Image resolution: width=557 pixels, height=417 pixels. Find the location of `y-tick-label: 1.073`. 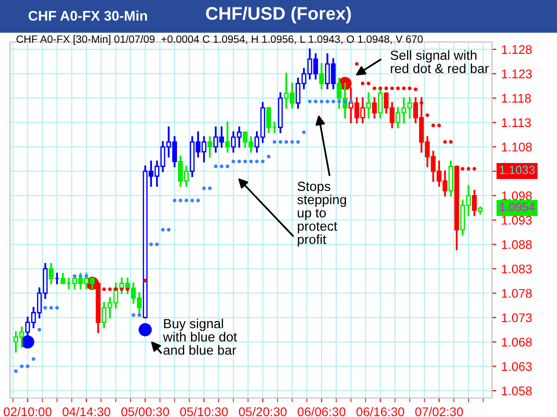

y-tick-label: 1.073 is located at coordinates (517, 317).